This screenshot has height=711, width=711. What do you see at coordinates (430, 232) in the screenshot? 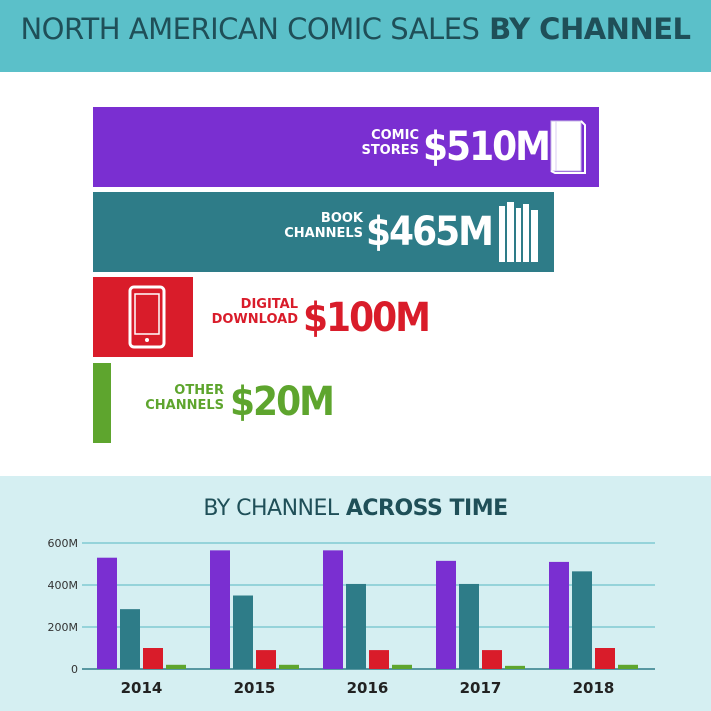
I see `bar-book-channels-value: $465M` at bounding box center [430, 232].